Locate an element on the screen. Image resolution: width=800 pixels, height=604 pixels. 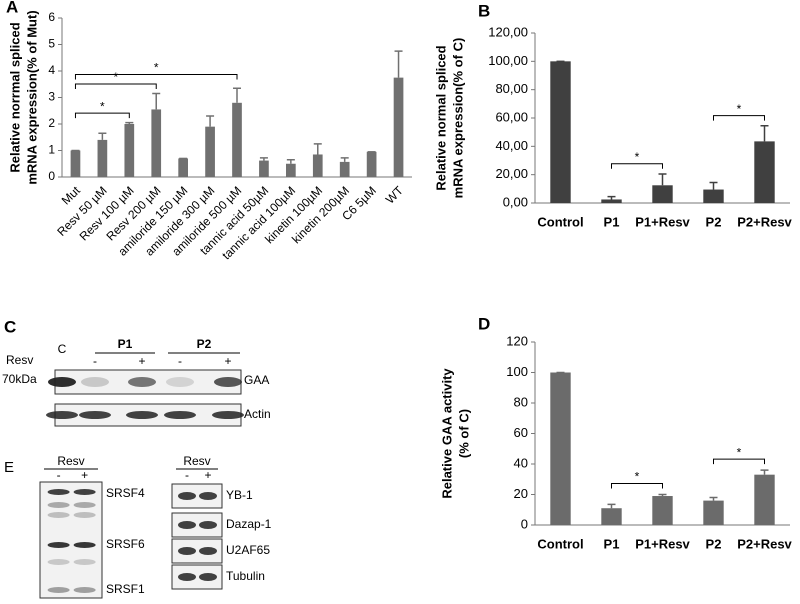
y-tick-label: 0,00 is located at coordinates (515, 201).